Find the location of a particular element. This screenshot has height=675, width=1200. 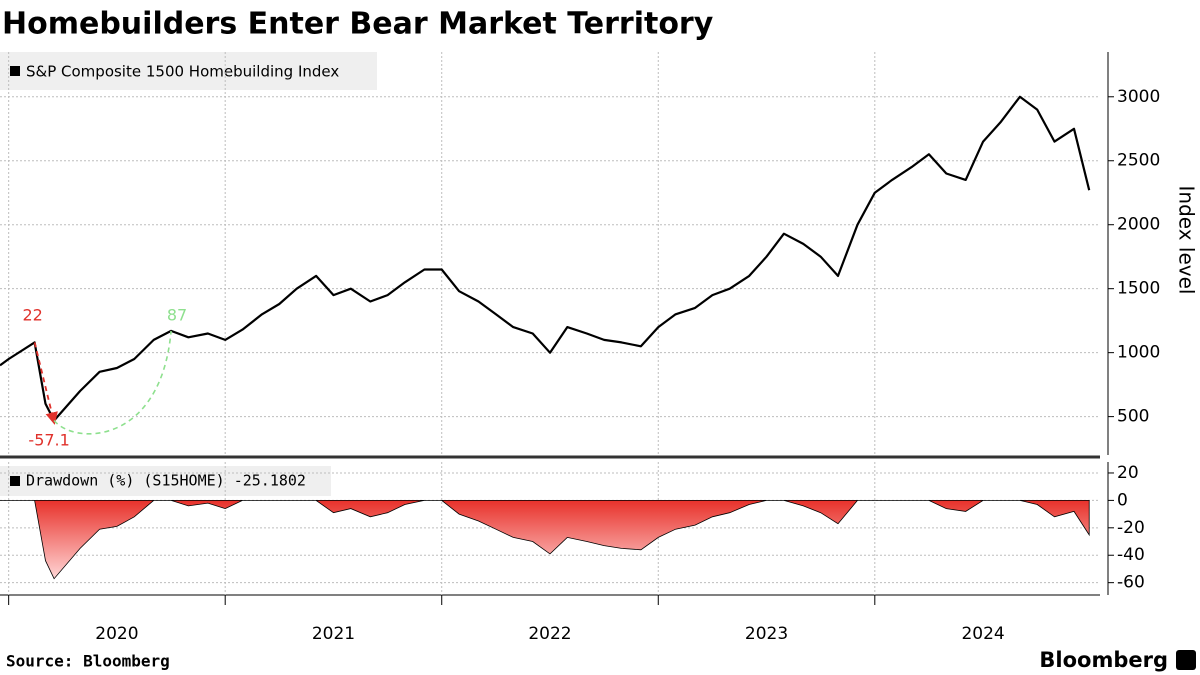

y-tick-label: 20 is located at coordinates (1128, 473).